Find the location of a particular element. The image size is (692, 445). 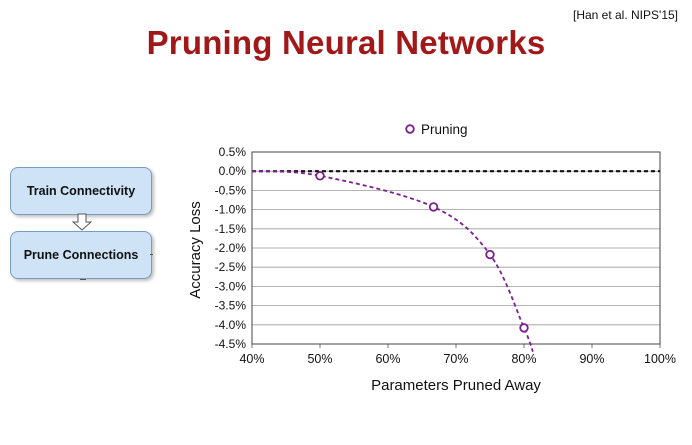

prune-connections-box: Prune Connections is located at coordinates (81, 255).